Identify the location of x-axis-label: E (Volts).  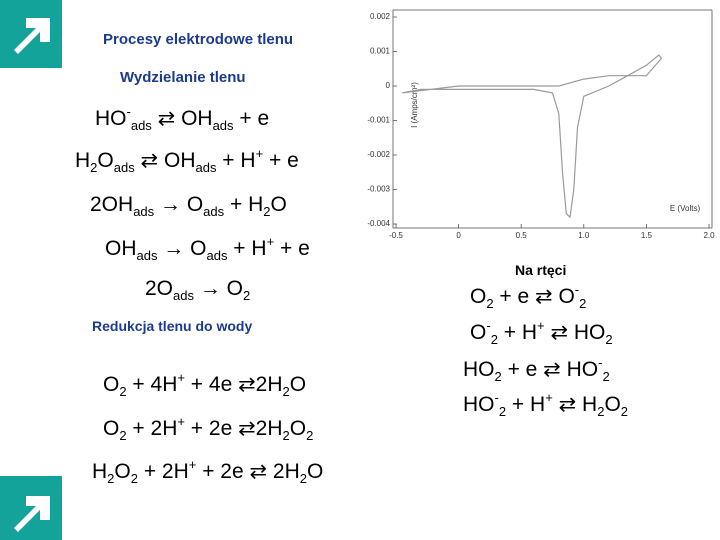
(685, 208).